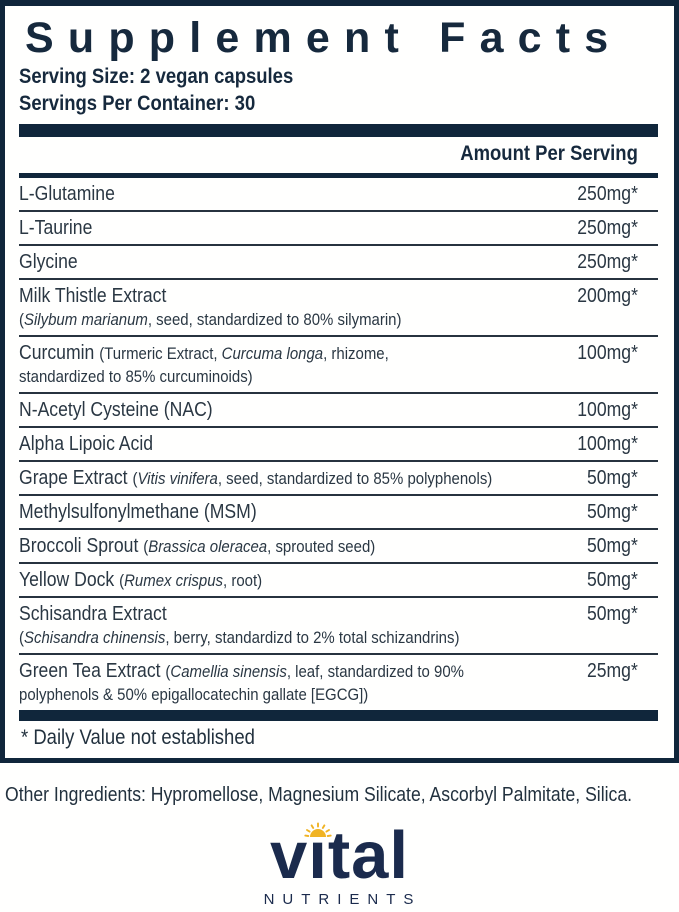 The height and width of the screenshot is (912, 679). Describe the element at coordinates (338, 261) in the screenshot. I see `ingredient-row: Glycine 250mg*` at that location.